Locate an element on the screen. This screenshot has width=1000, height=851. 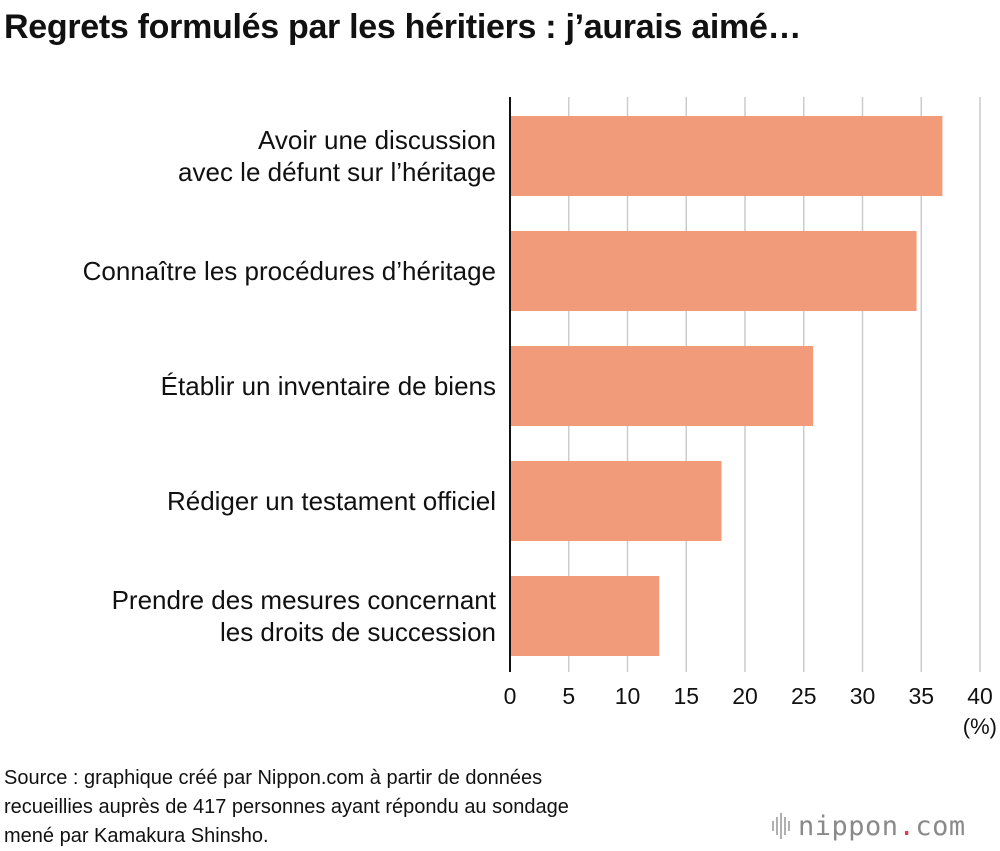
logo-name: nippon is located at coordinates (848, 826).